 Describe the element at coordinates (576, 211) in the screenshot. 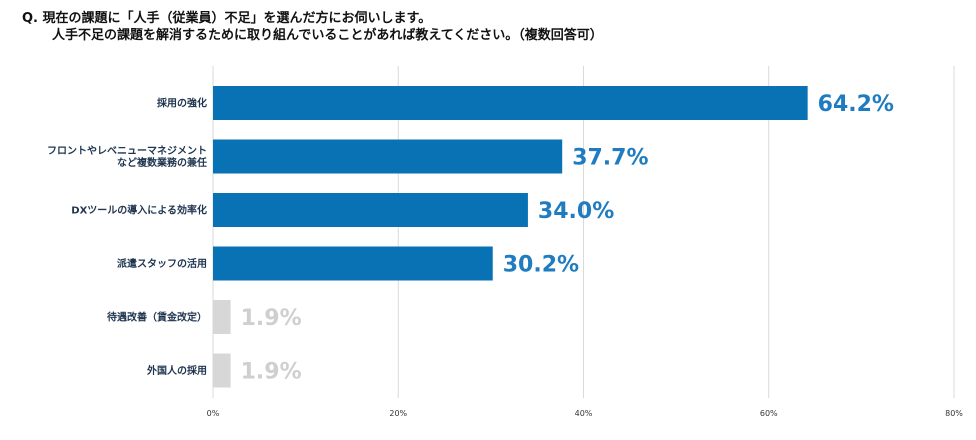

I see `value-label: 34.0%` at that location.